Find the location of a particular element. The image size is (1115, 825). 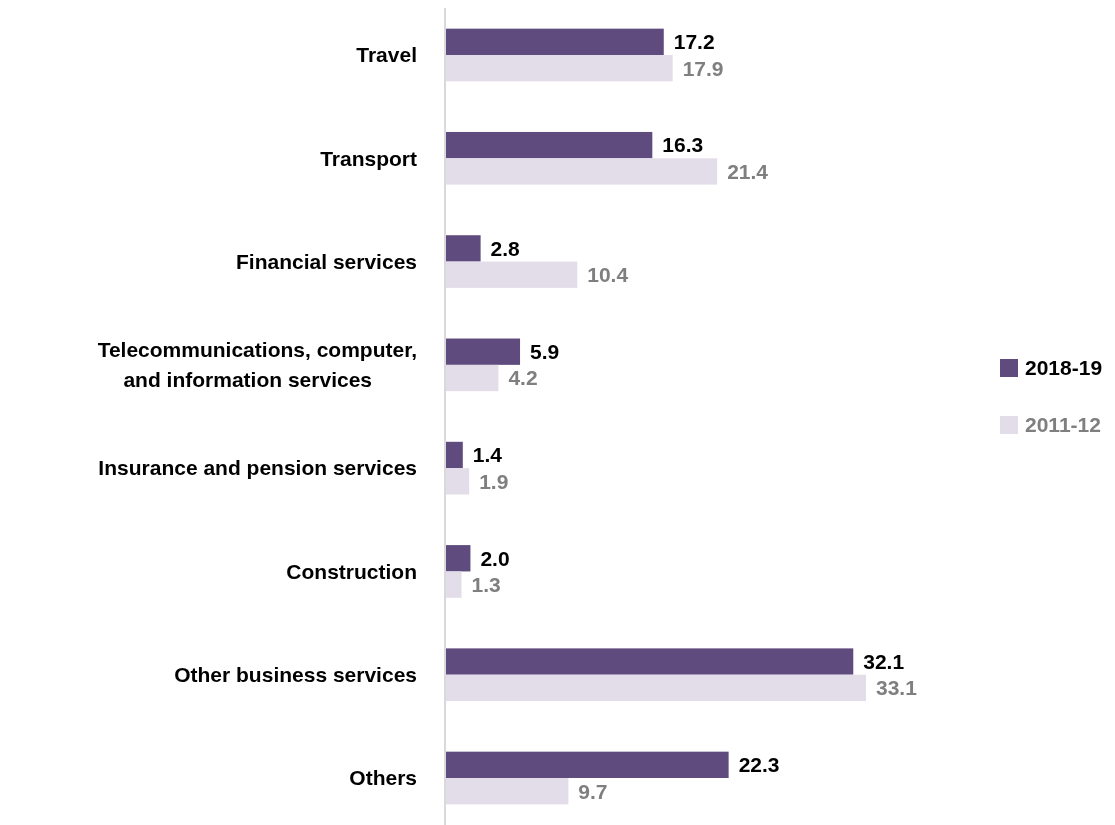

y-tick-label: Transport is located at coordinates (368, 158).